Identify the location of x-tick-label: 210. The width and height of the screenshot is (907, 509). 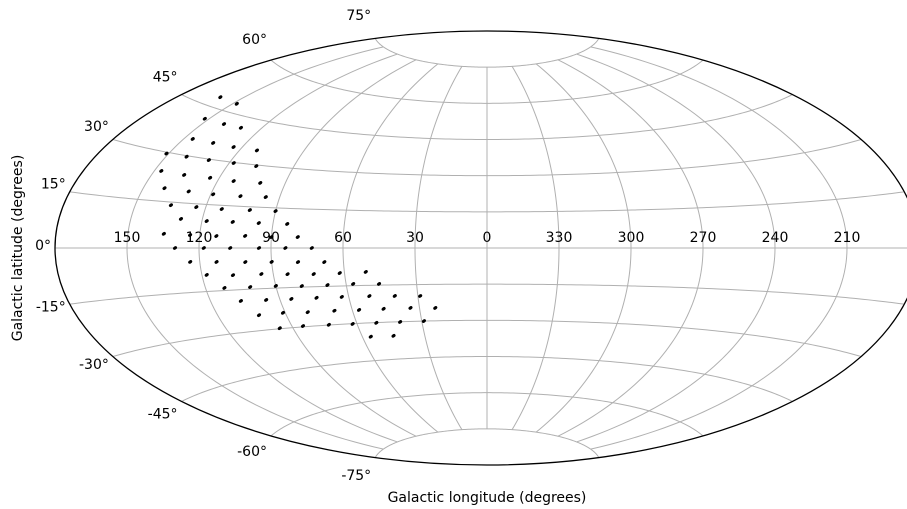
(847, 238).